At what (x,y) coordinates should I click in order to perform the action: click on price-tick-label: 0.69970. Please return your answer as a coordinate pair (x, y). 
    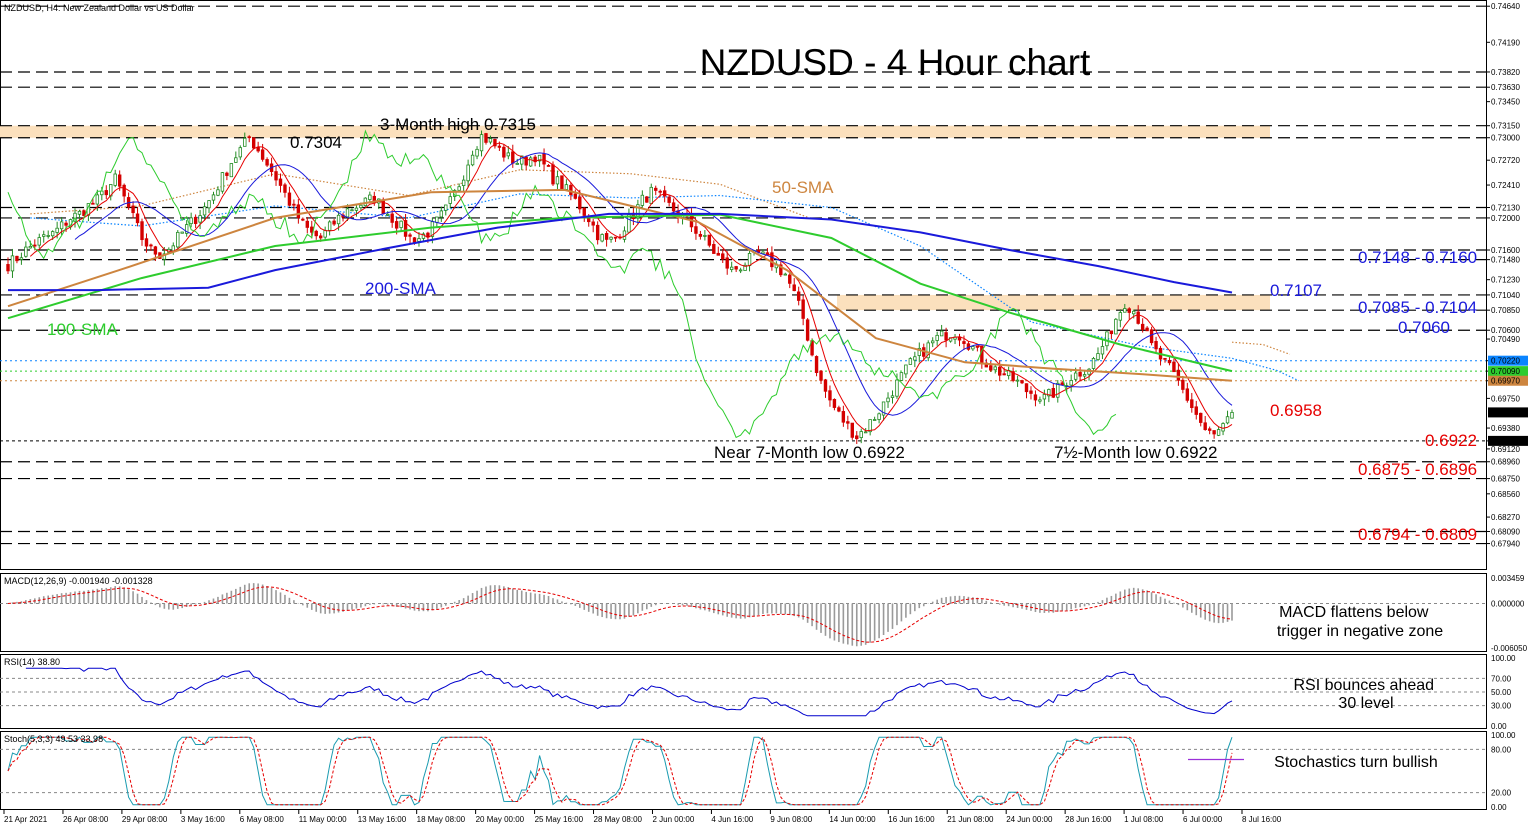
    Looking at the image, I should click on (1505, 381).